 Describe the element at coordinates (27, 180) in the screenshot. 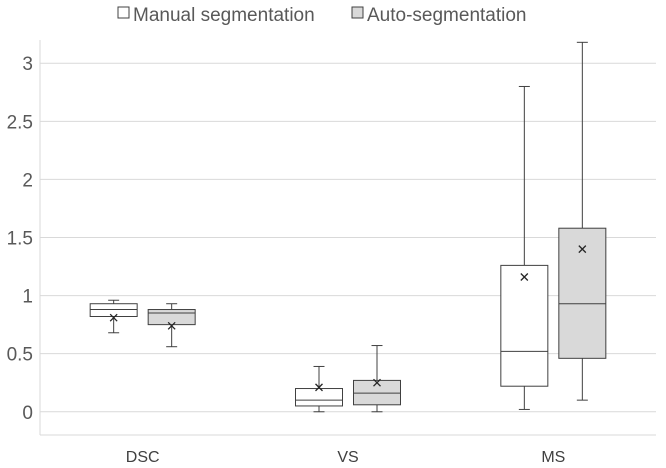

I see `y-tick-label: 2` at that location.